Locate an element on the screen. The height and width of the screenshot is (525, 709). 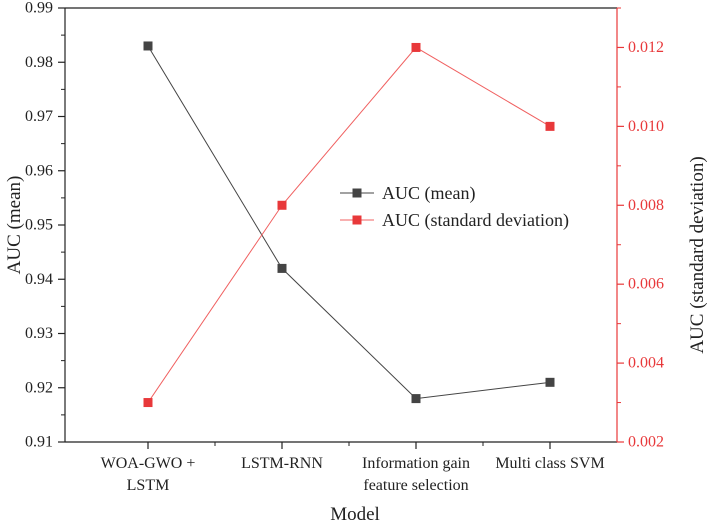
right-tick-label: 0.010 is located at coordinates (646, 126).